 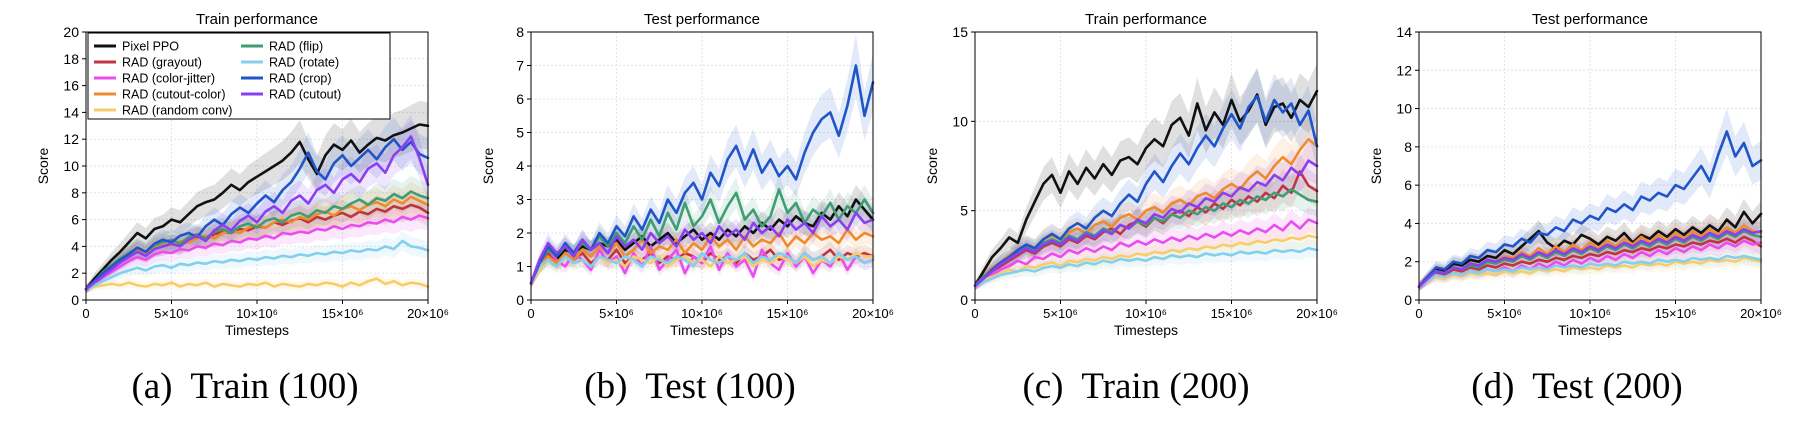 What do you see at coordinates (296, 47) in the screenshot?
I see `legend-entry: RAD (flip)` at bounding box center [296, 47].